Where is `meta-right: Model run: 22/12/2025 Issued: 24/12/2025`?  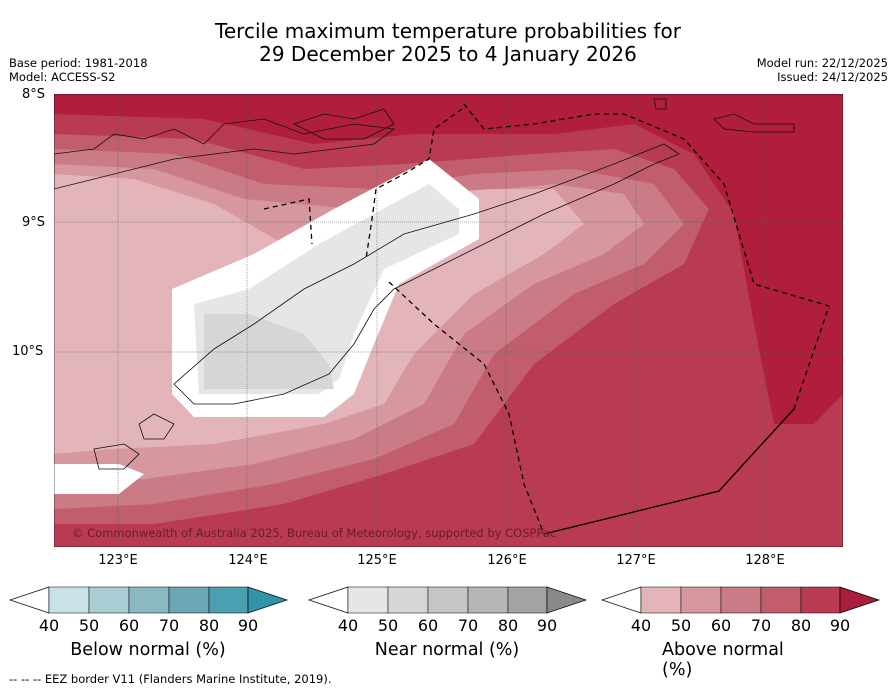 meta-right: Model run: 22/12/2025 Issued: 24/12/2025 is located at coordinates (822, 70).